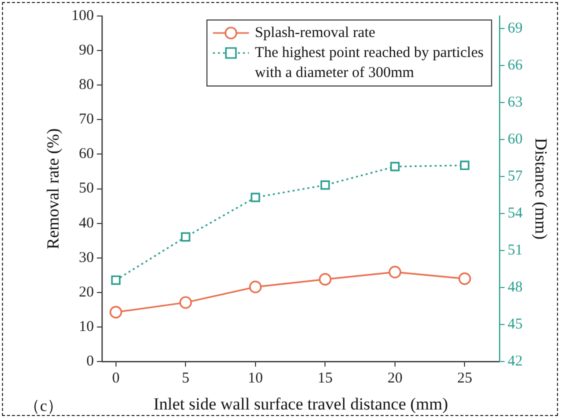 Image resolution: width=562 pixels, height=419 pixels. I want to click on y-tick-label: 10, so click(86, 326).